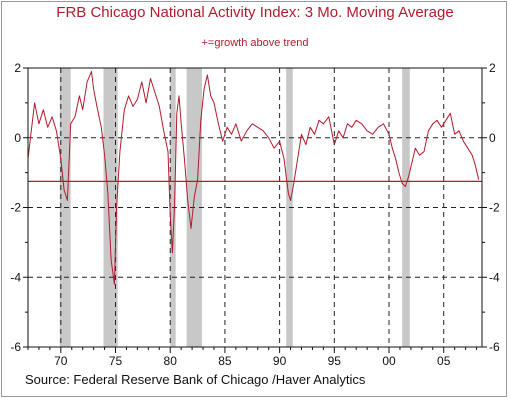 The width and height of the screenshot is (510, 400). I want to click on y-tick-label-right-4: -6, so click(494, 347).